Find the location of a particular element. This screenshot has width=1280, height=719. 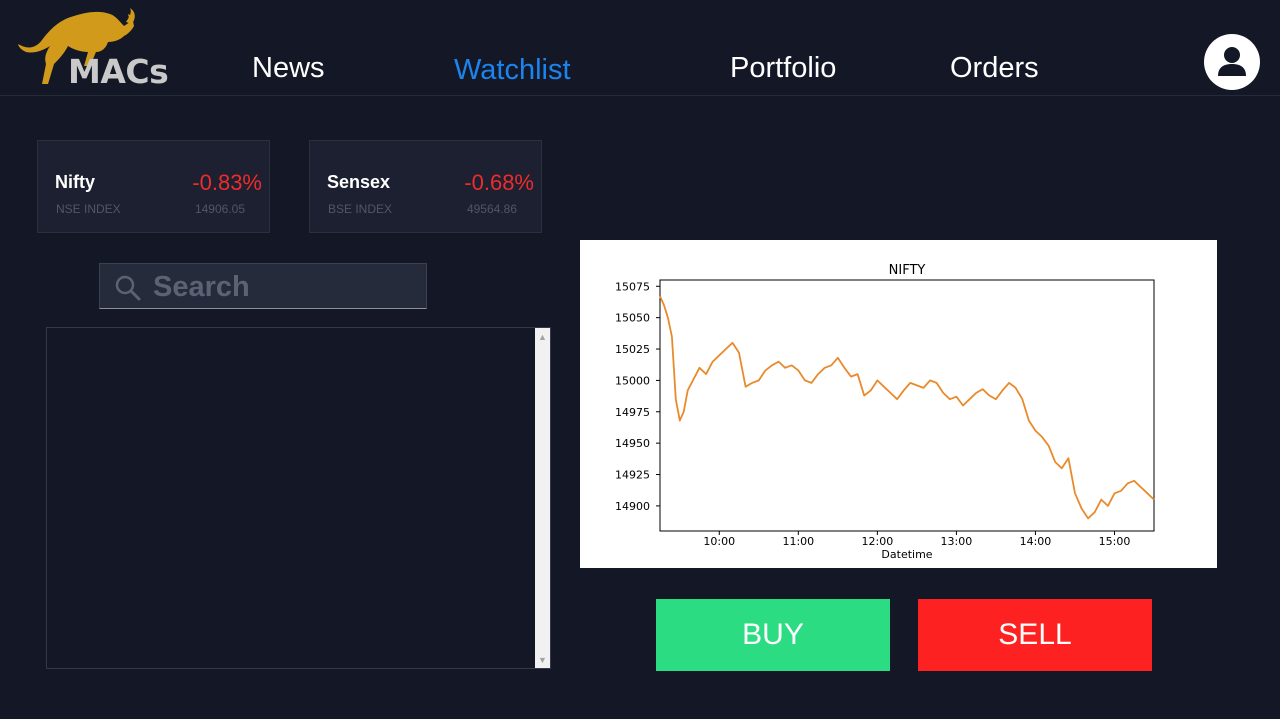

buy-button: BUY is located at coordinates (773, 635).